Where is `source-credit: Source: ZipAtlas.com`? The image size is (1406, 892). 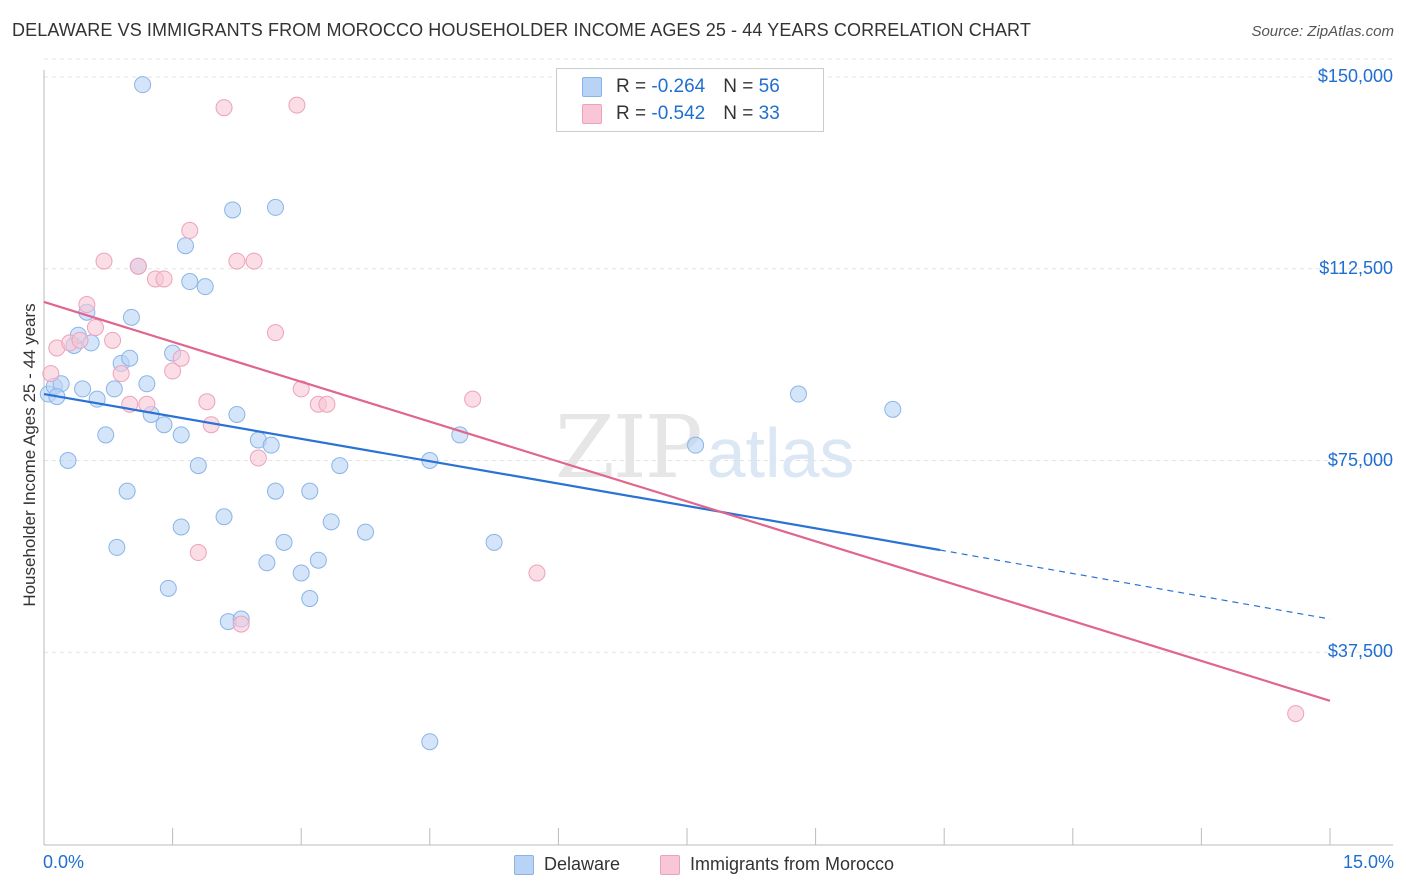
source-credit: Source: ZipAtlas.com is located at coordinates (1322, 31).